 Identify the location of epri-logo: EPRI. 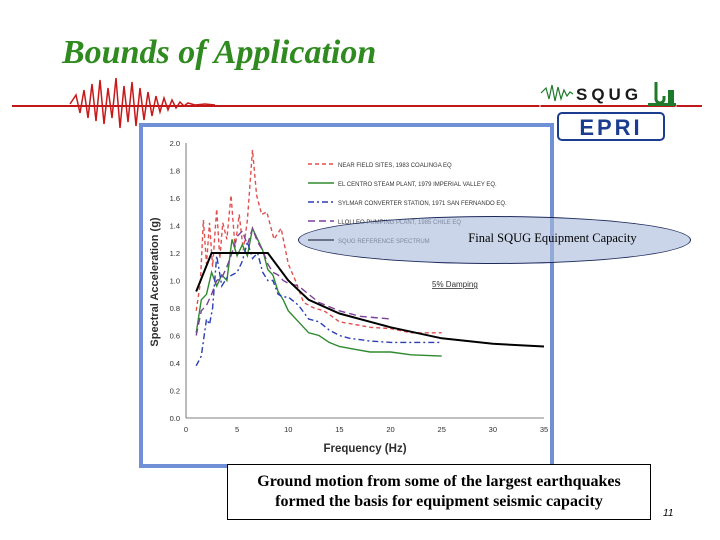
(611, 126).